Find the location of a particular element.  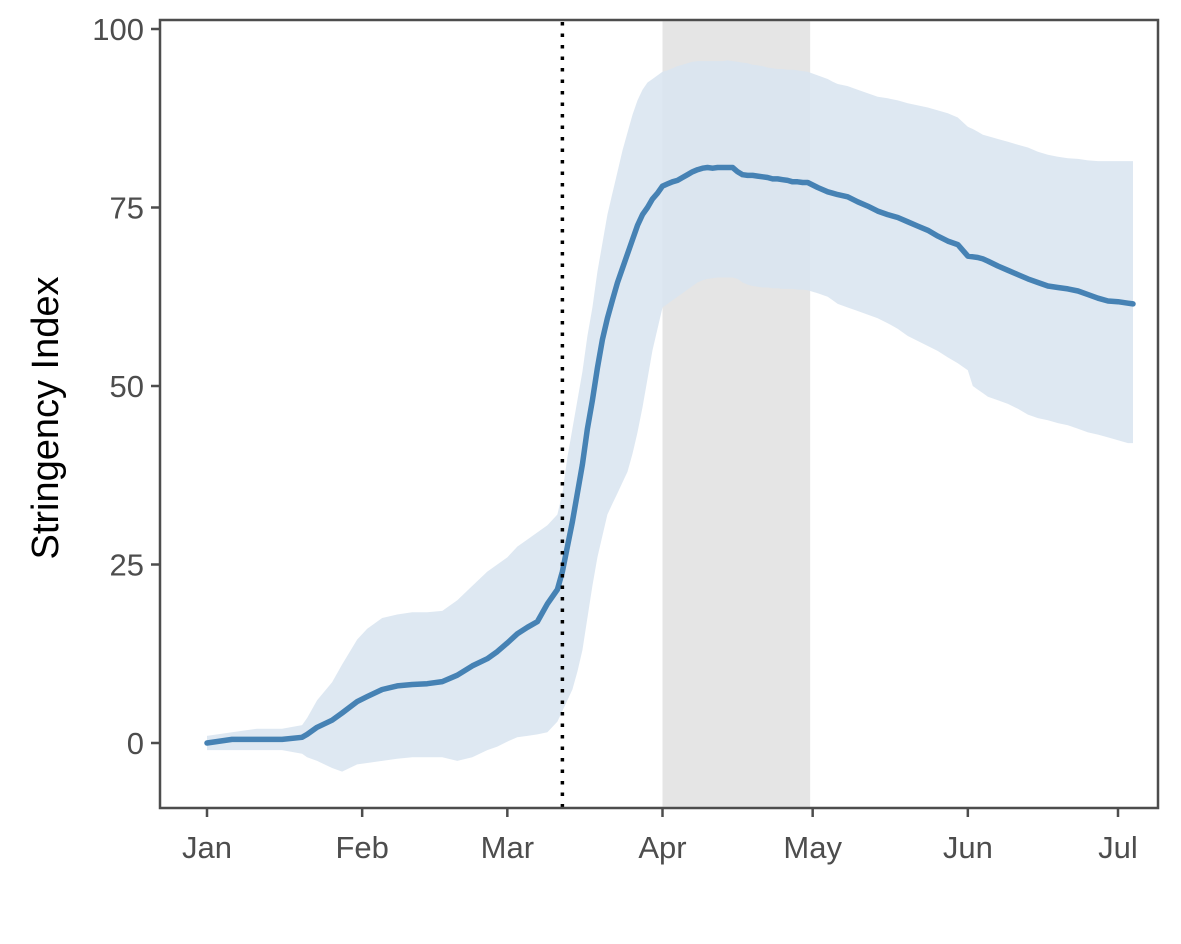

y-axis-title: Stringency Index is located at coordinates (46, 417).